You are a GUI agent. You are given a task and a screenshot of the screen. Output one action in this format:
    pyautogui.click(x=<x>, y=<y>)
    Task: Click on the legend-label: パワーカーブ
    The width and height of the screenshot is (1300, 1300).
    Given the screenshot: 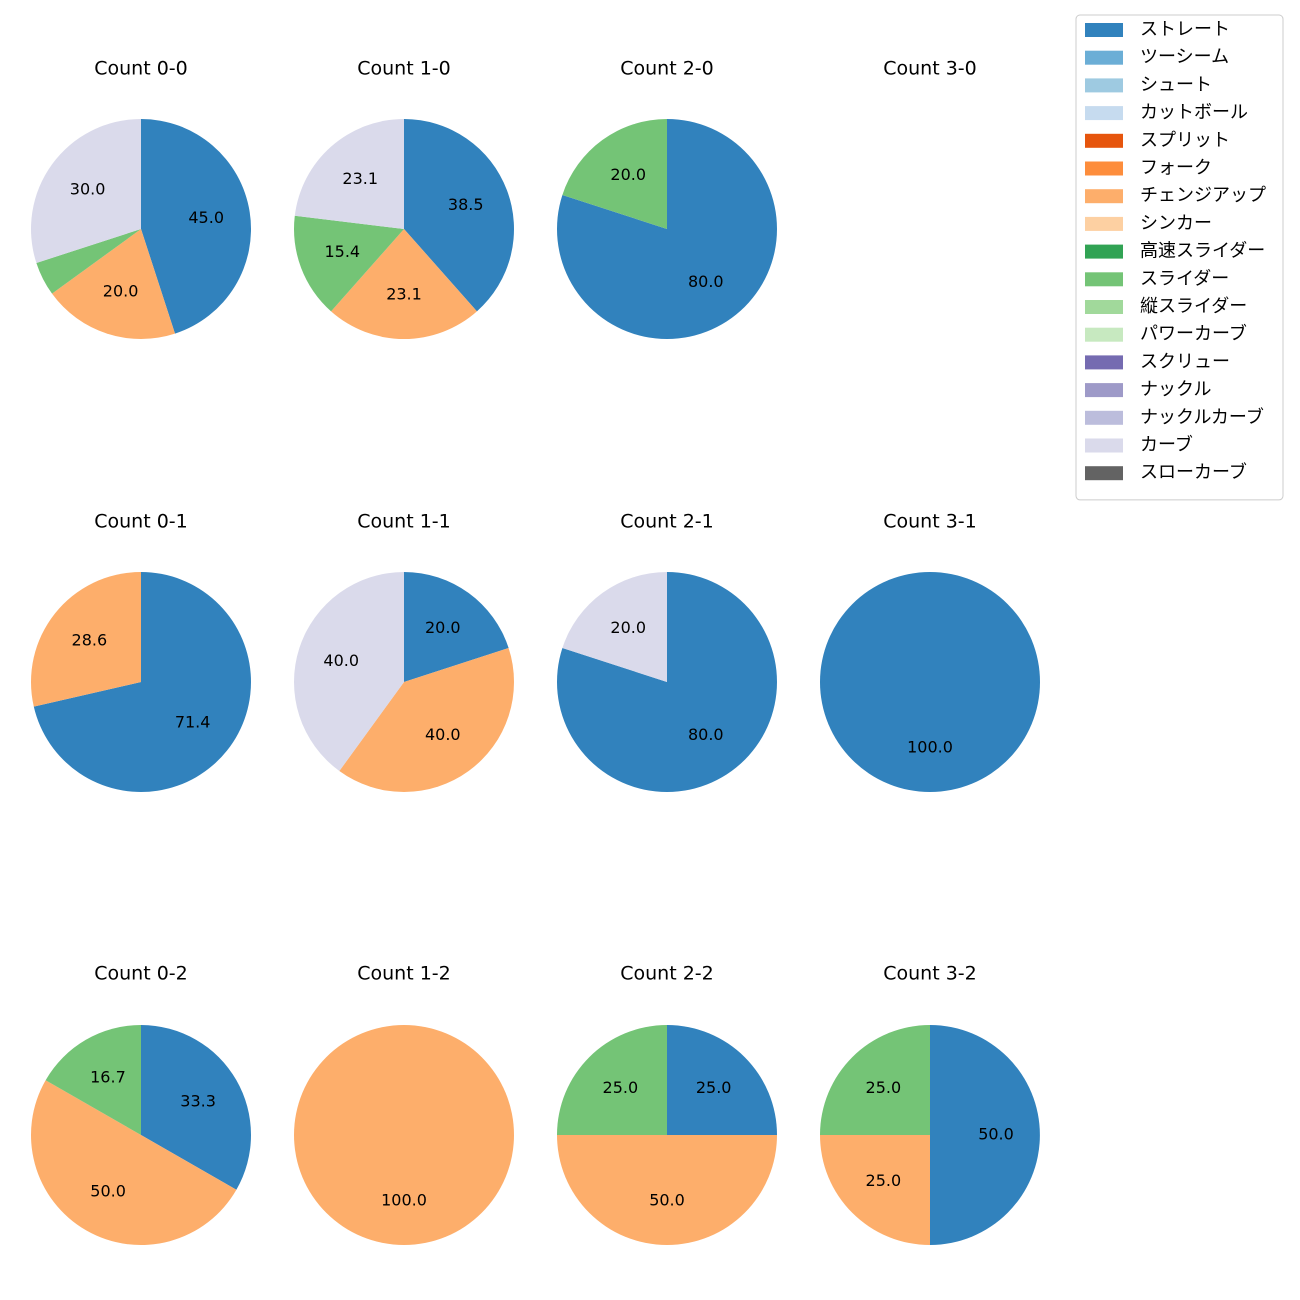 What is the action you would take?
    pyautogui.click(x=1193, y=334)
    